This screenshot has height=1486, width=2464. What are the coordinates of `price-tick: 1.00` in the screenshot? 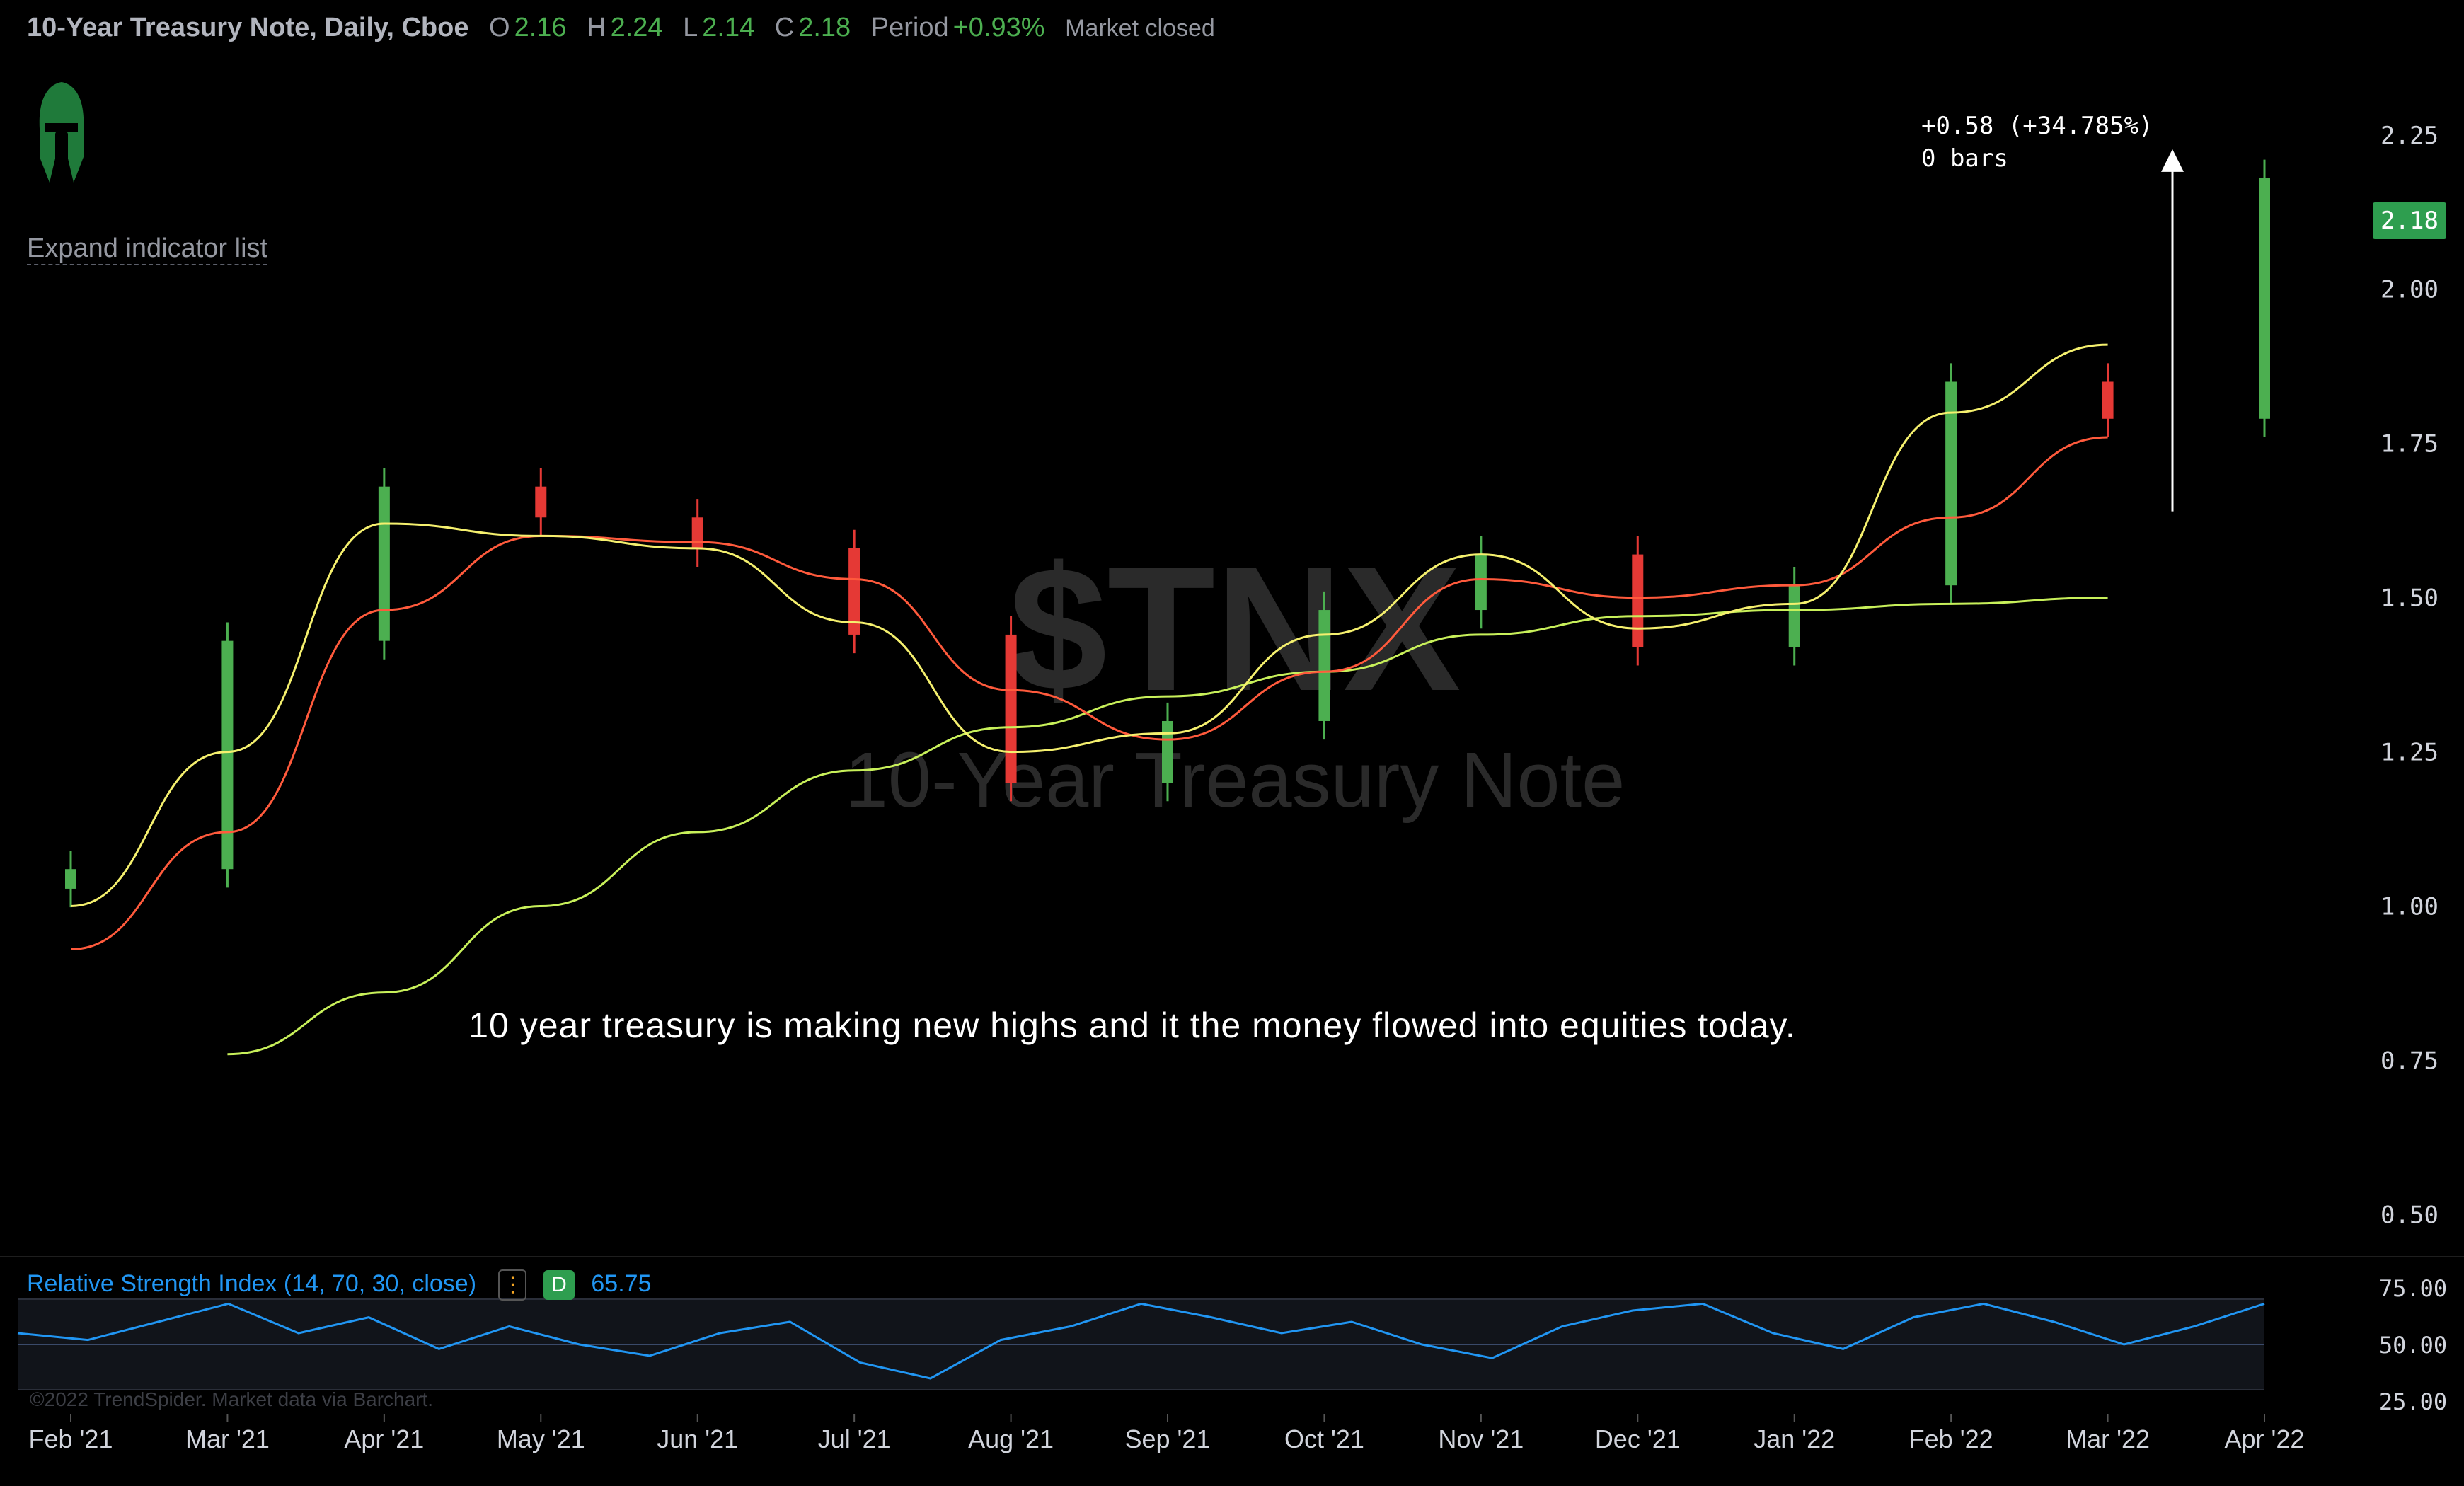 It's located at (2409, 907).